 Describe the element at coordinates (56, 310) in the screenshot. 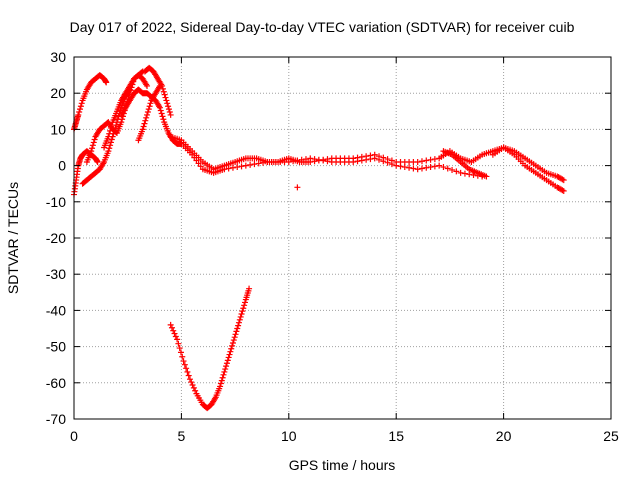

I see `y-tick-label: -40` at that location.